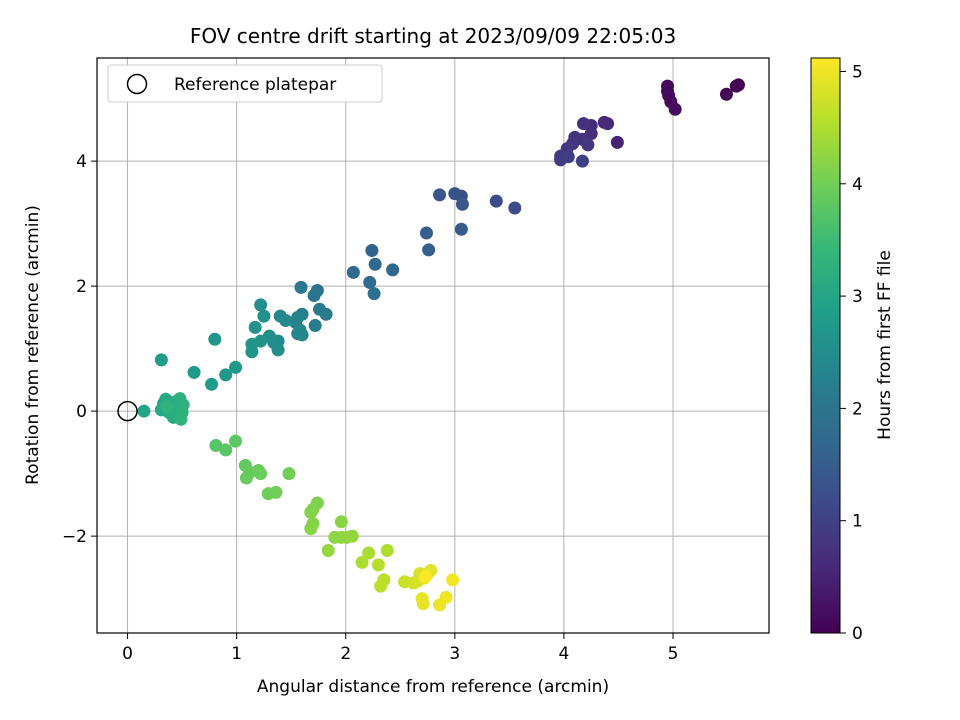 Image resolution: width=960 pixels, height=720 pixels. I want to click on colorbar-label: Hours from first FF file, so click(885, 345).